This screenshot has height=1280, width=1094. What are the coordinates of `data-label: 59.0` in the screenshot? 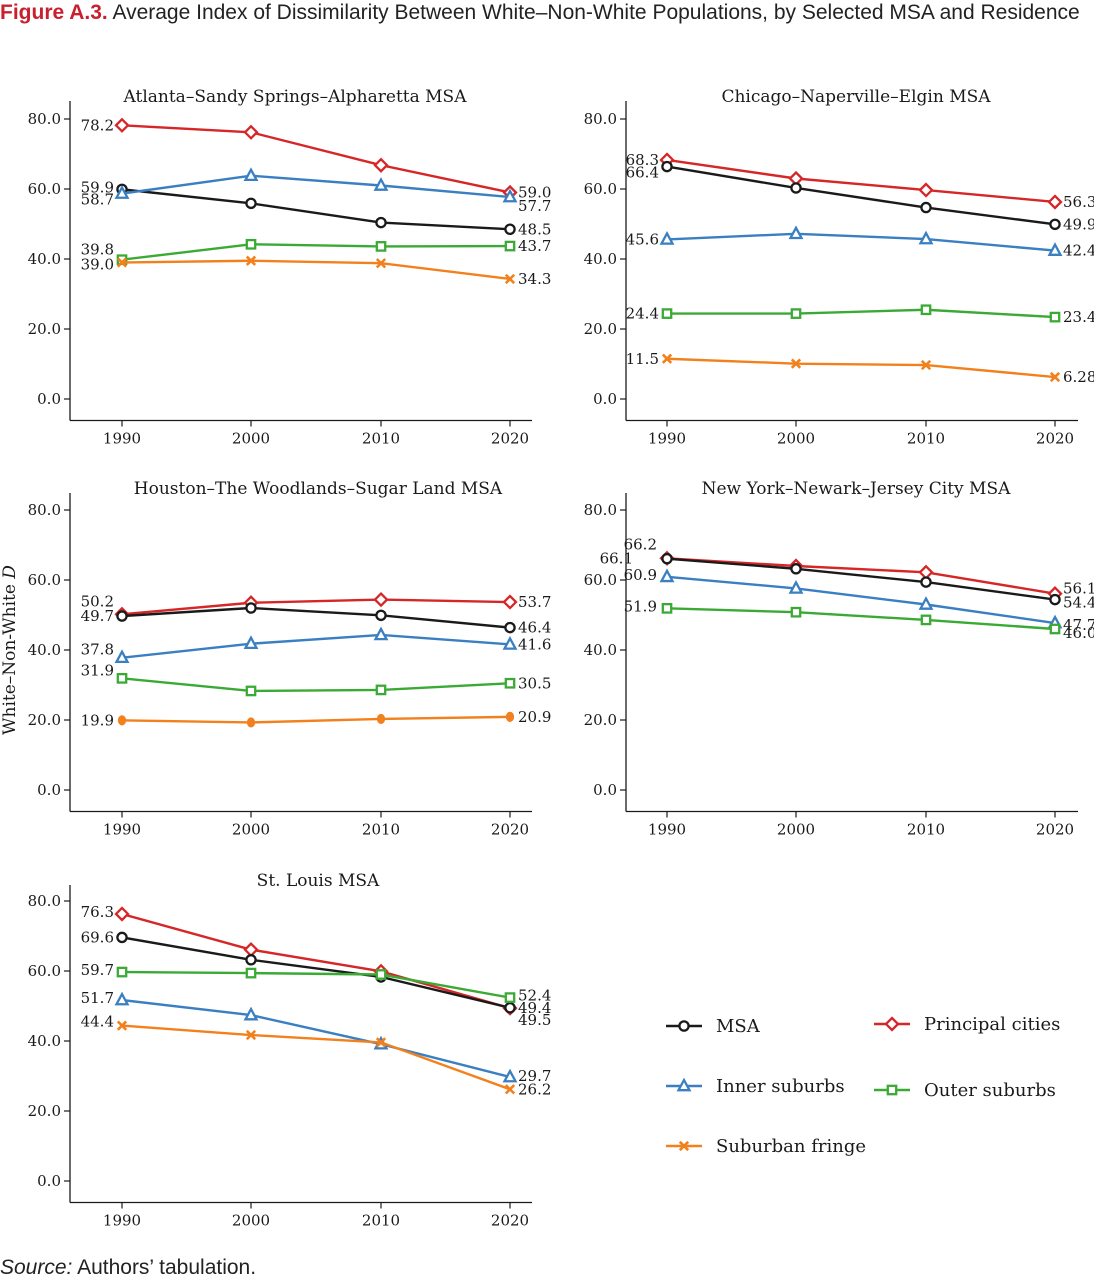 It's located at (534, 193).